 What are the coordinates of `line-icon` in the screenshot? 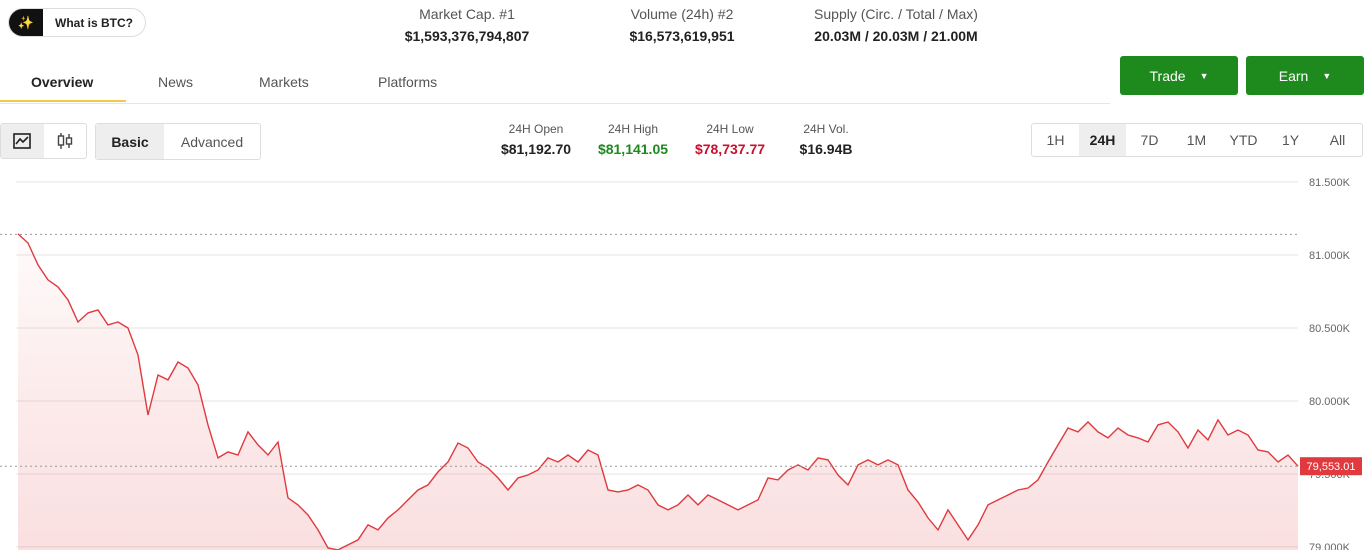 It's located at (22, 141).